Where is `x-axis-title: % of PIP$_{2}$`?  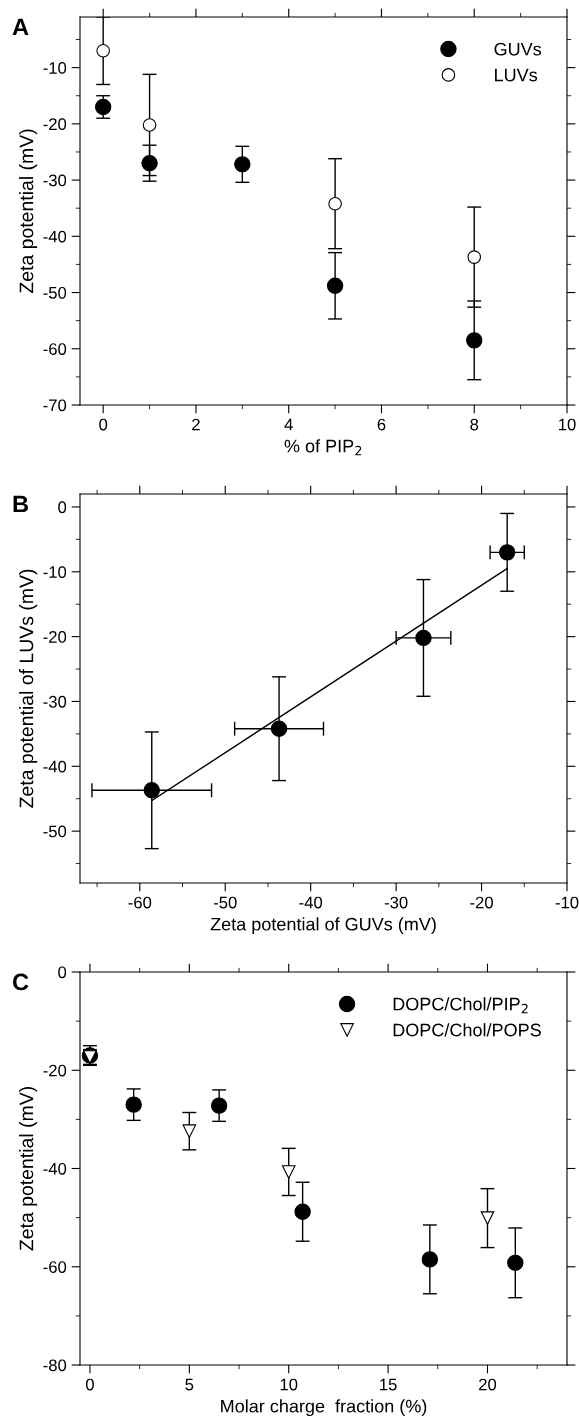
x-axis-title: % of PIP$_{2}$ is located at coordinates (323, 447).